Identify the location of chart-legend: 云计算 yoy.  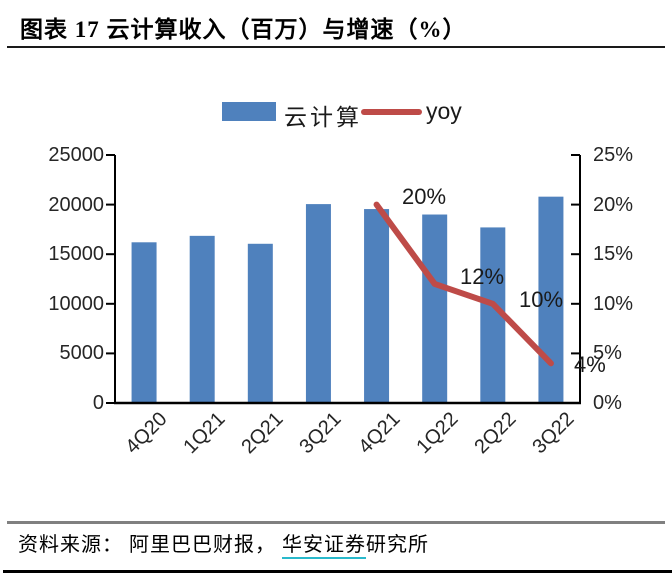
(336, 113).